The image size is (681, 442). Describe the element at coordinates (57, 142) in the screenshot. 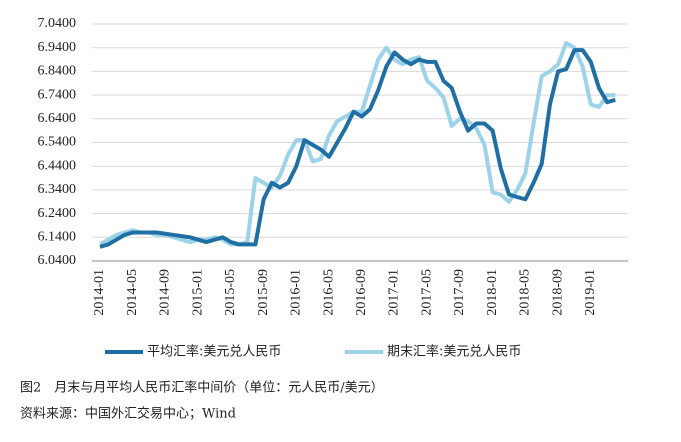

I see `y-tick-label: 6.5400` at that location.